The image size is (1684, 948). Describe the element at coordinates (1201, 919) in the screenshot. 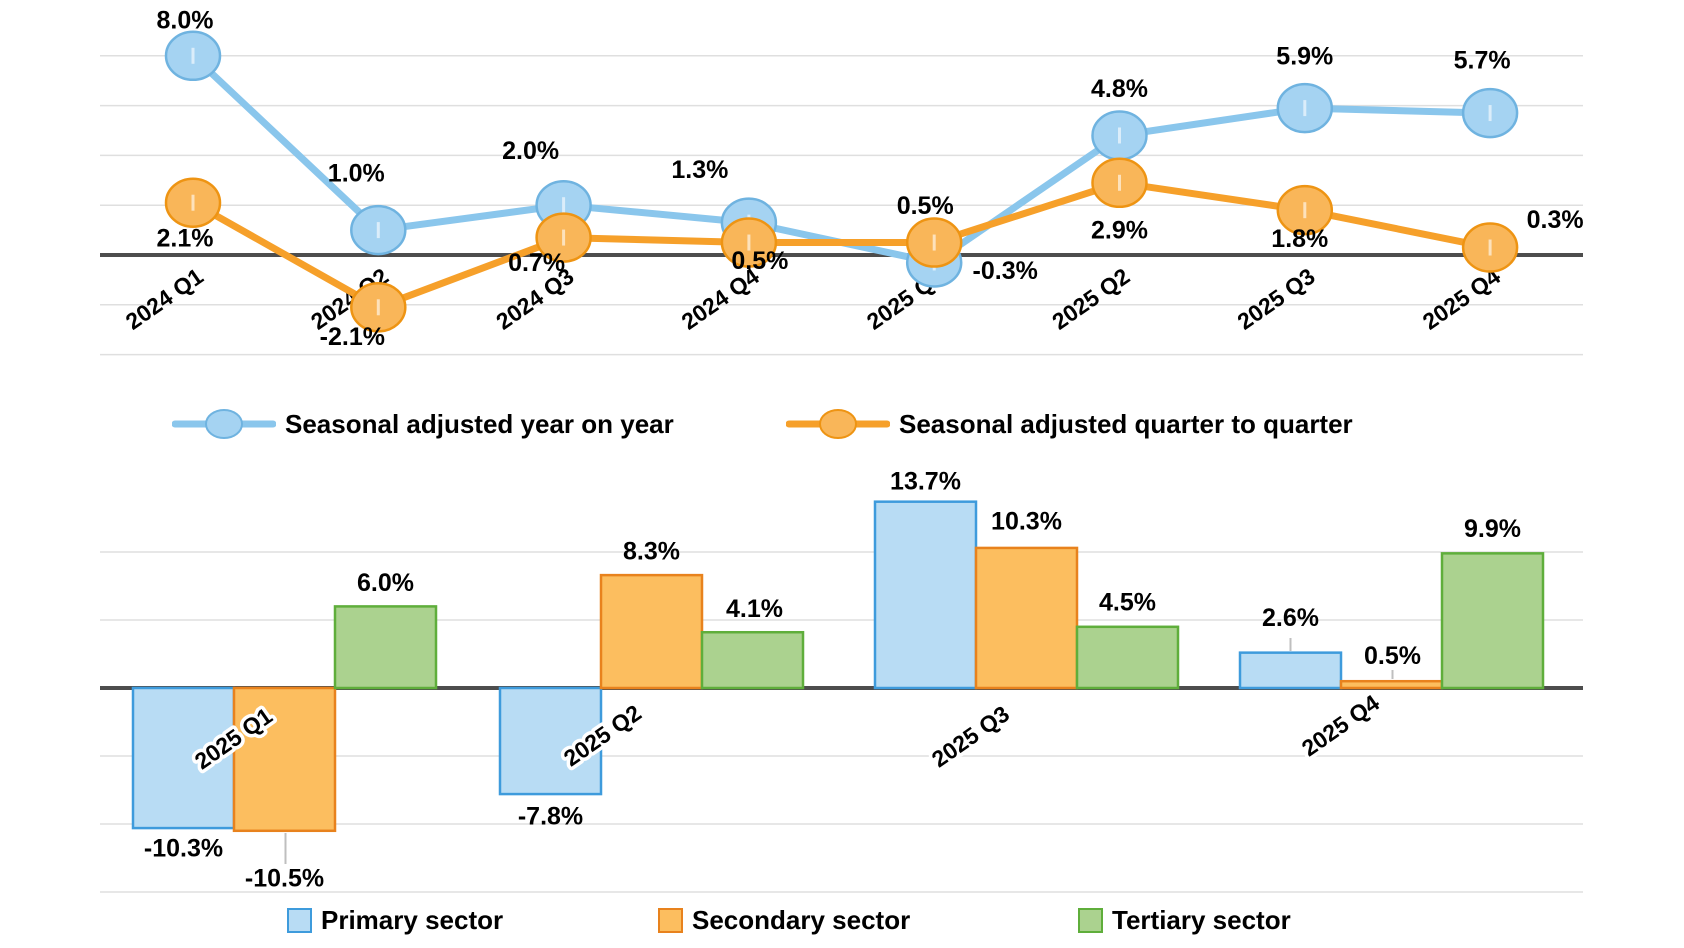

I see `tertiary-sector-legend-label: Tertiary sector` at that location.